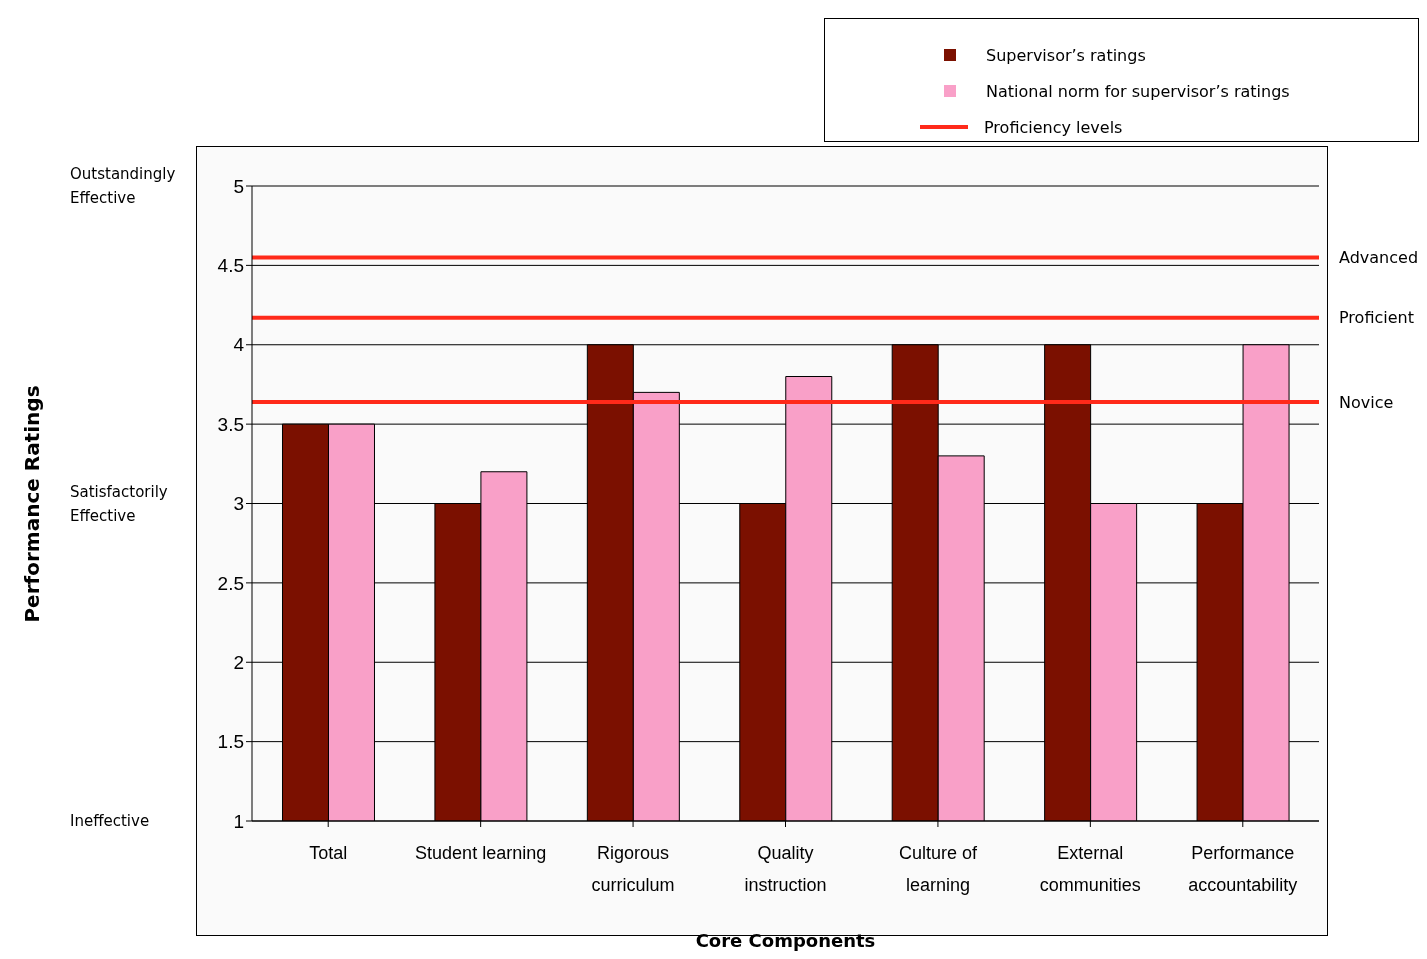 This screenshot has width=1427, height=959. What do you see at coordinates (238, 504) in the screenshot?
I see `y-tick-label: 3` at bounding box center [238, 504].